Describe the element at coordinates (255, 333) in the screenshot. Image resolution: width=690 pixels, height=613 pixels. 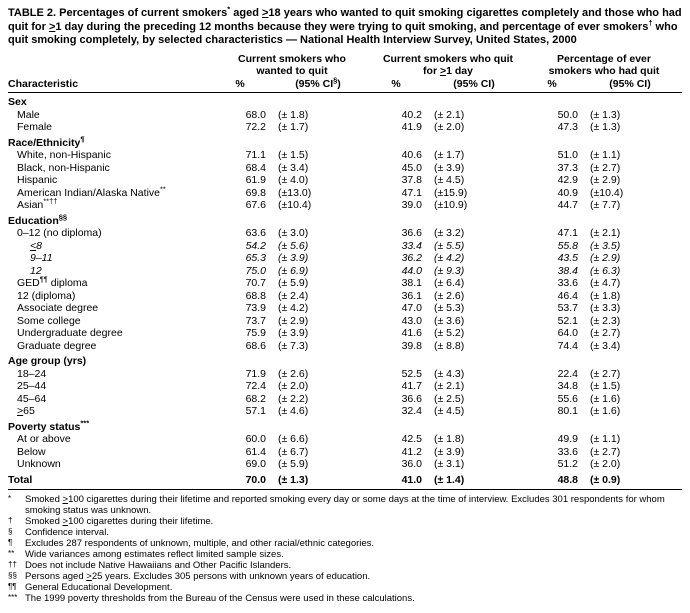
I see `percent-cell: 75.9` at that location.